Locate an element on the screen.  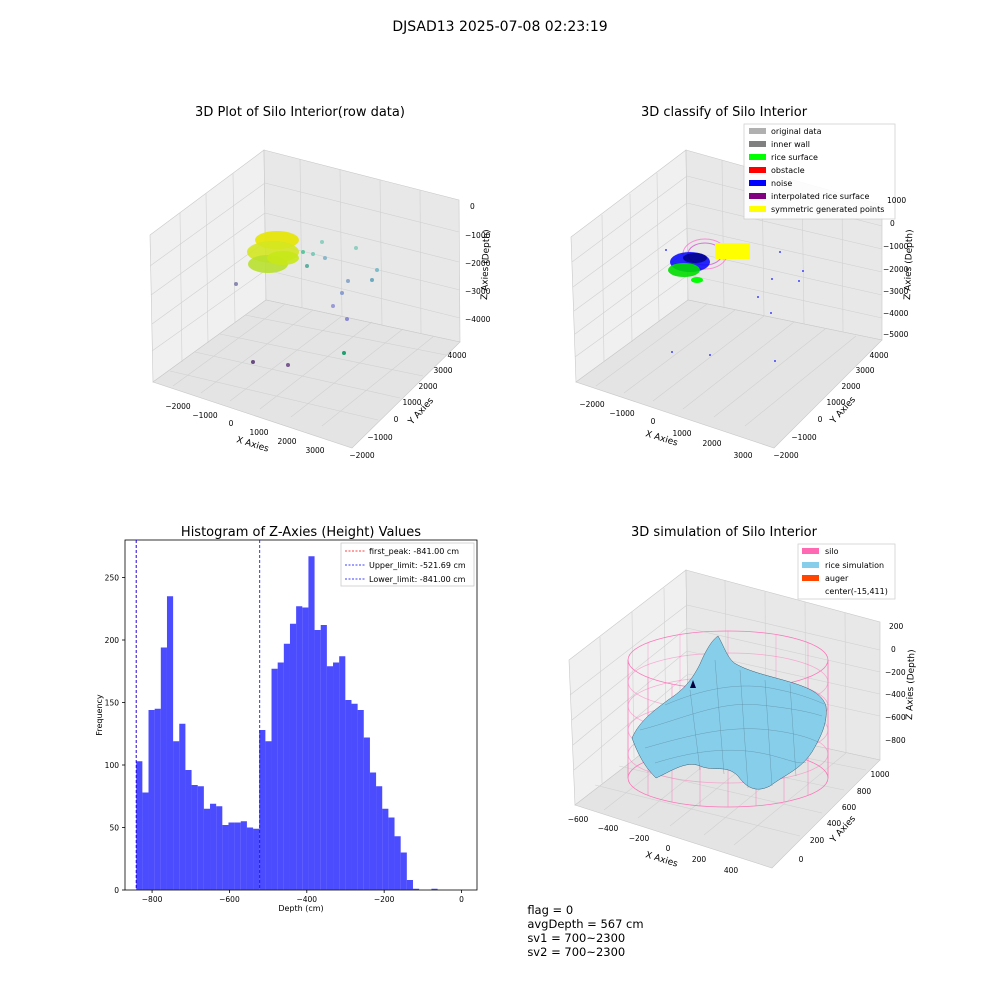
classify-z-ticks: 1000 0 −1000 −2000 −3000 −4000 −5000 is located at coordinates (896, 267).